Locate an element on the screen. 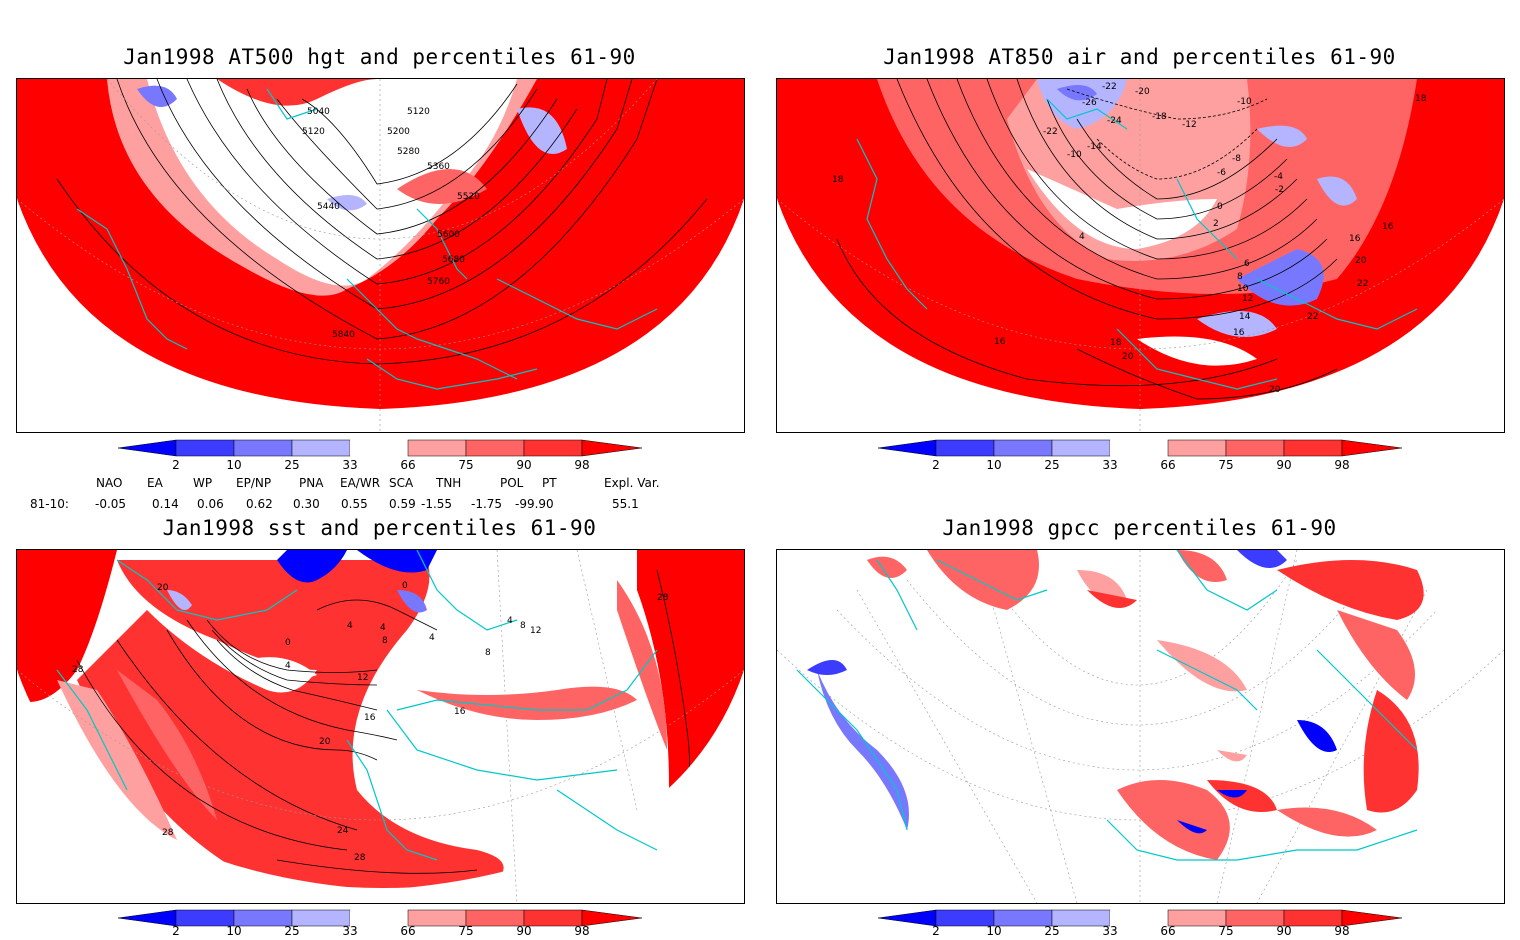  colorbar-sst: 2 10 25 33 66 75 90 98 is located at coordinates (380, 924).